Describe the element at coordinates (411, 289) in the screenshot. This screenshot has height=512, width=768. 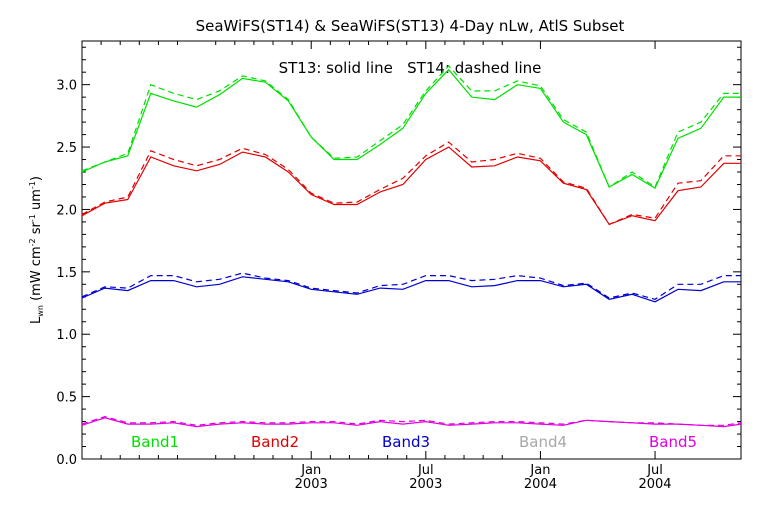
I see `band3-solid-line` at that location.